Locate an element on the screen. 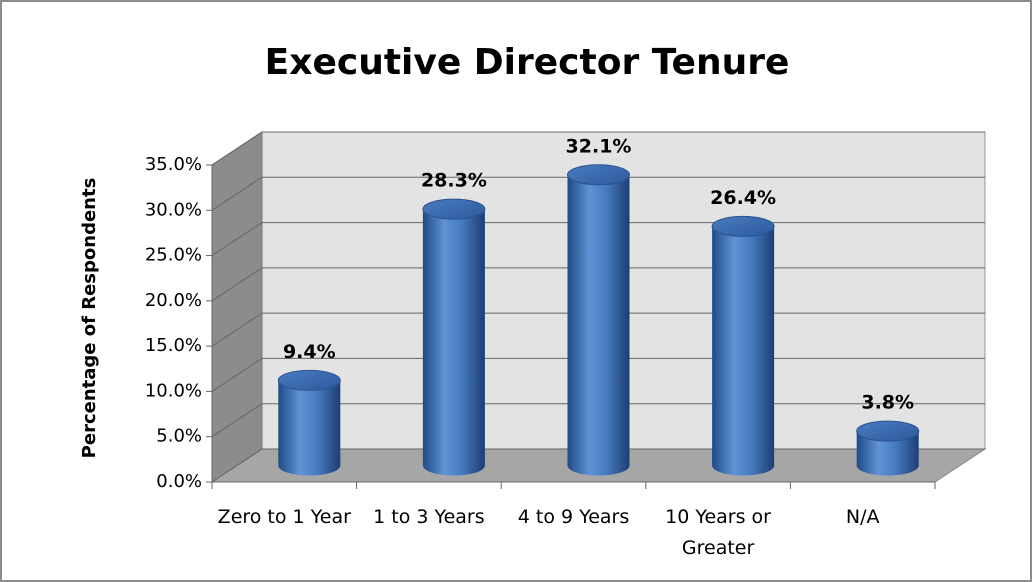  value-label: 3.8% is located at coordinates (887, 403).